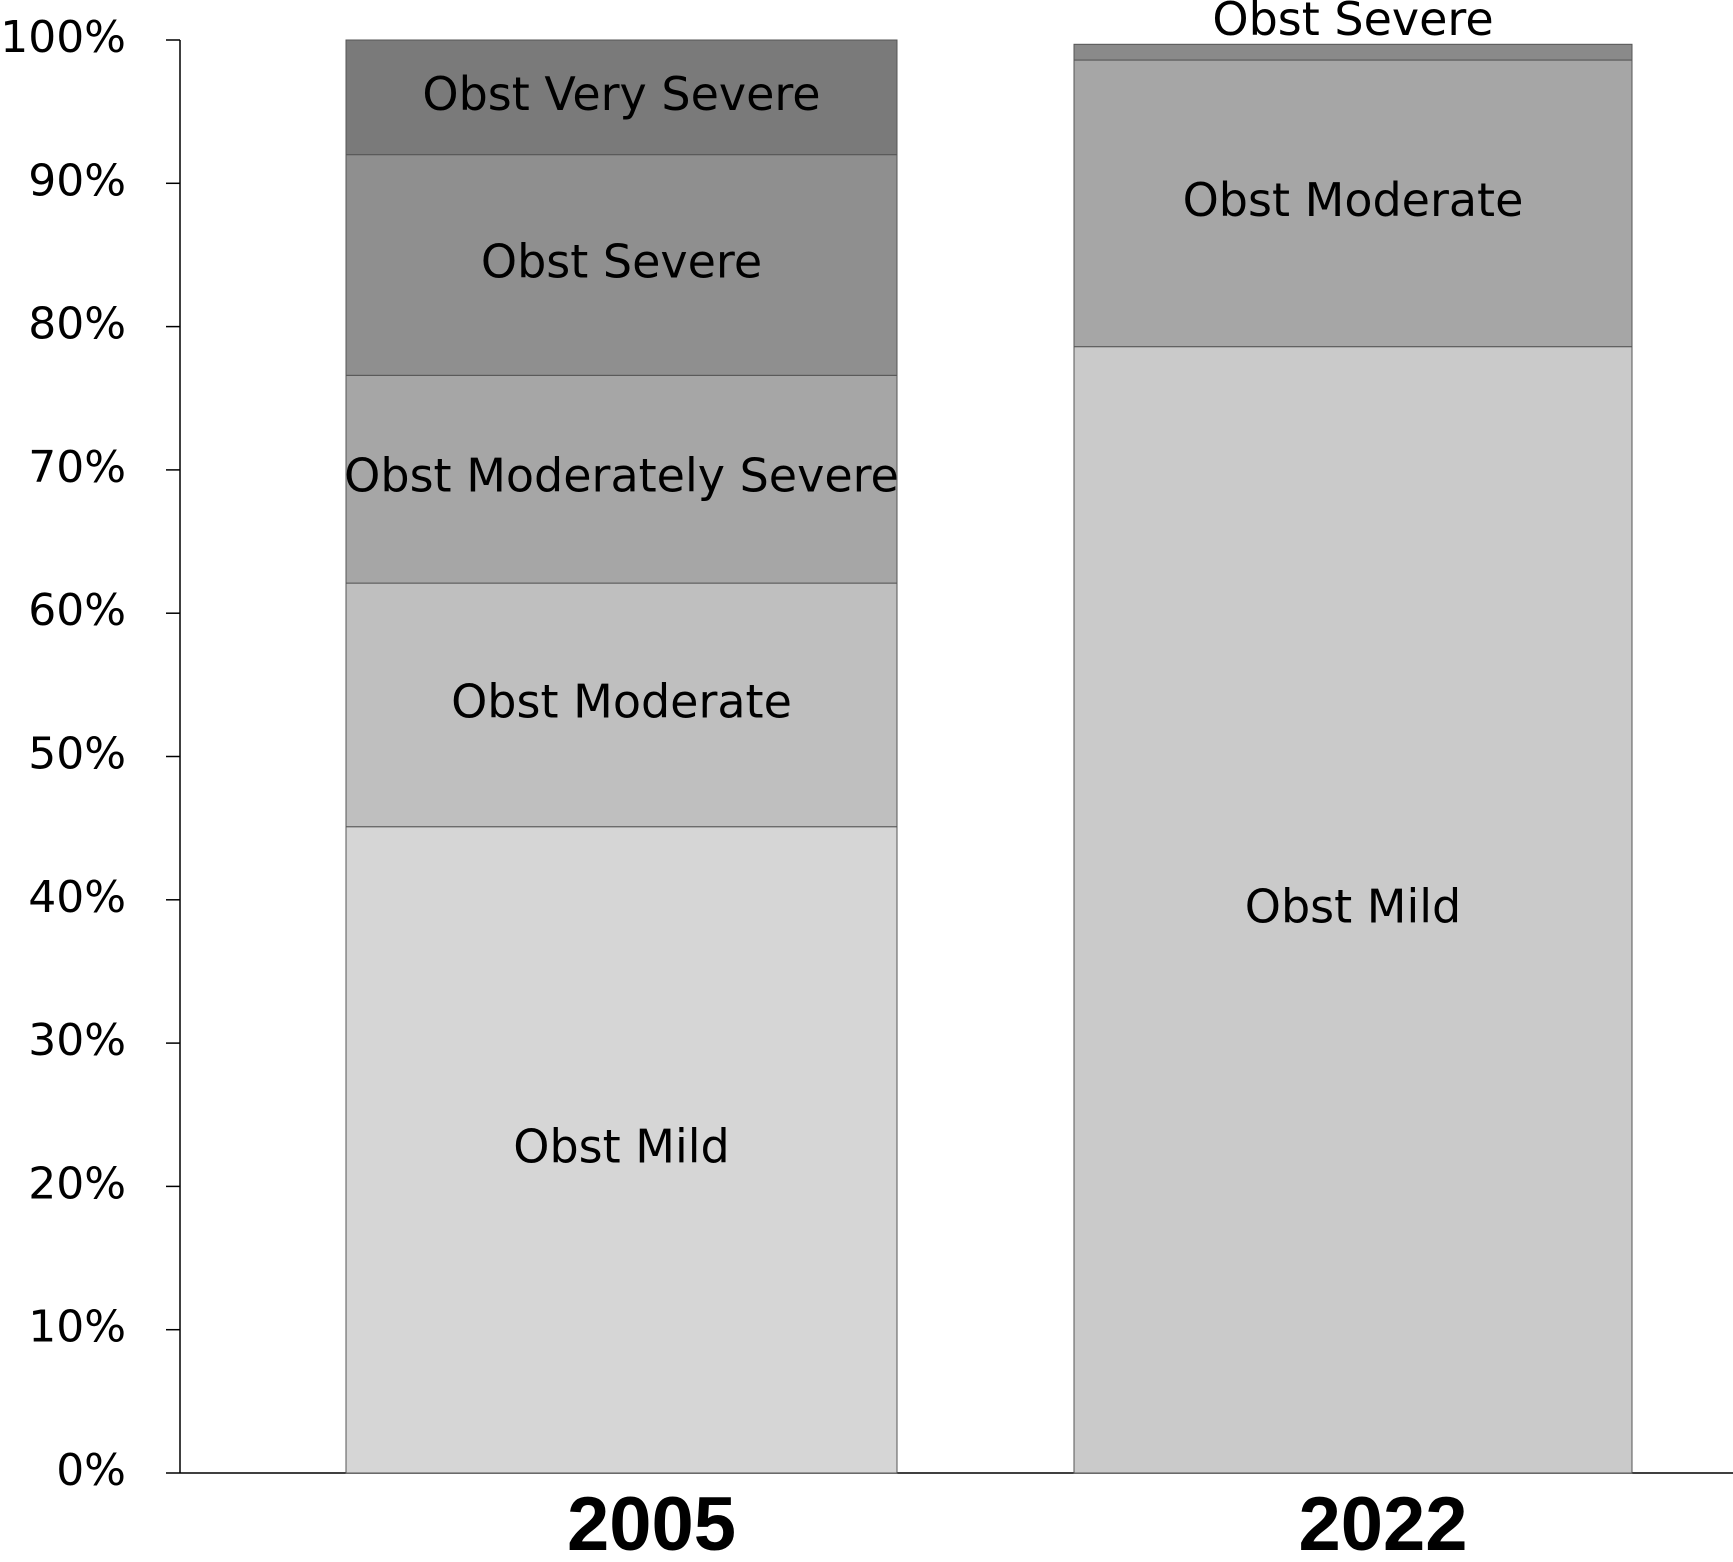 The image size is (1733, 1562). What do you see at coordinates (651, 1522) in the screenshot?
I see `x-tick-label: 2005` at bounding box center [651, 1522].